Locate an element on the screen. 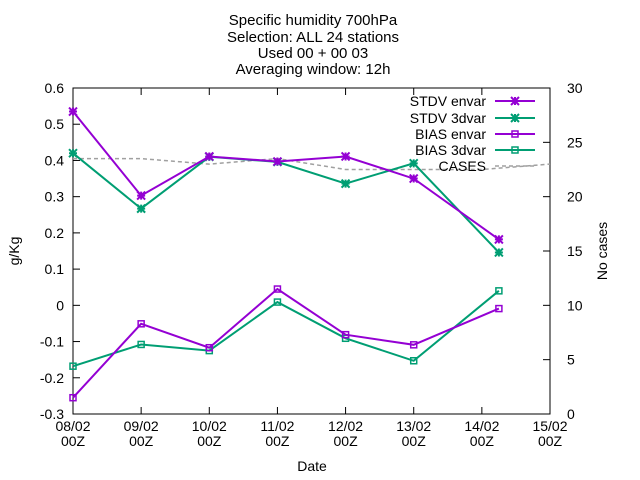 The height and width of the screenshot is (480, 640). y-tick-label: 0.3 is located at coordinates (55, 197).